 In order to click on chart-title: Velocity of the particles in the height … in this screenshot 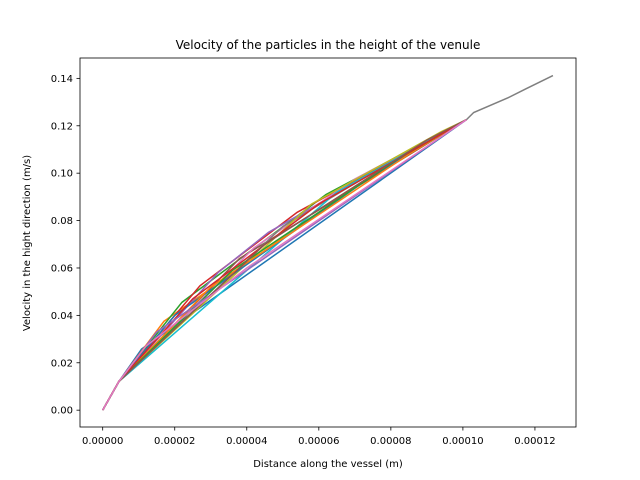, I will do `click(328, 45)`.